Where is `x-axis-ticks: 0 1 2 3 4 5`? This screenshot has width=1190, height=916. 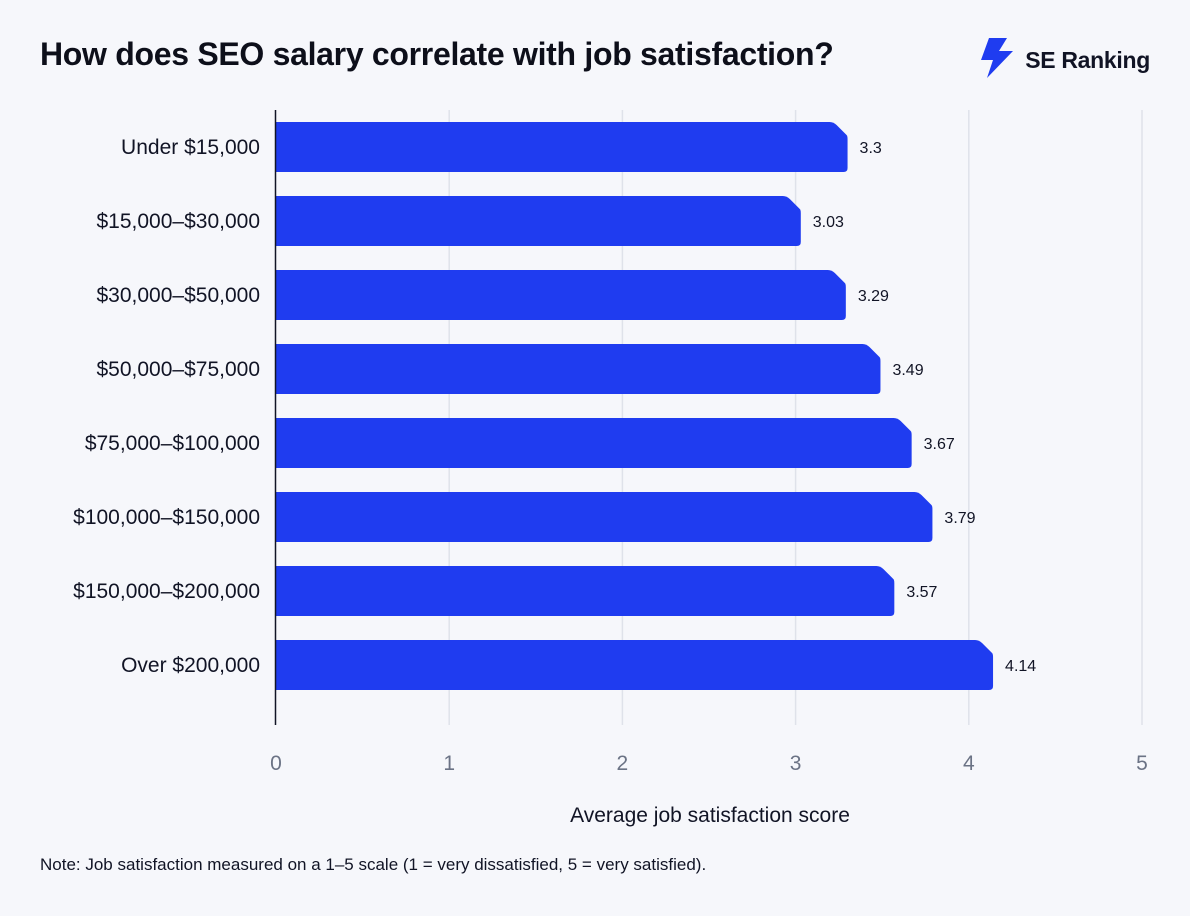
x-axis-ticks: 0 1 2 3 4 5 is located at coordinates (709, 763).